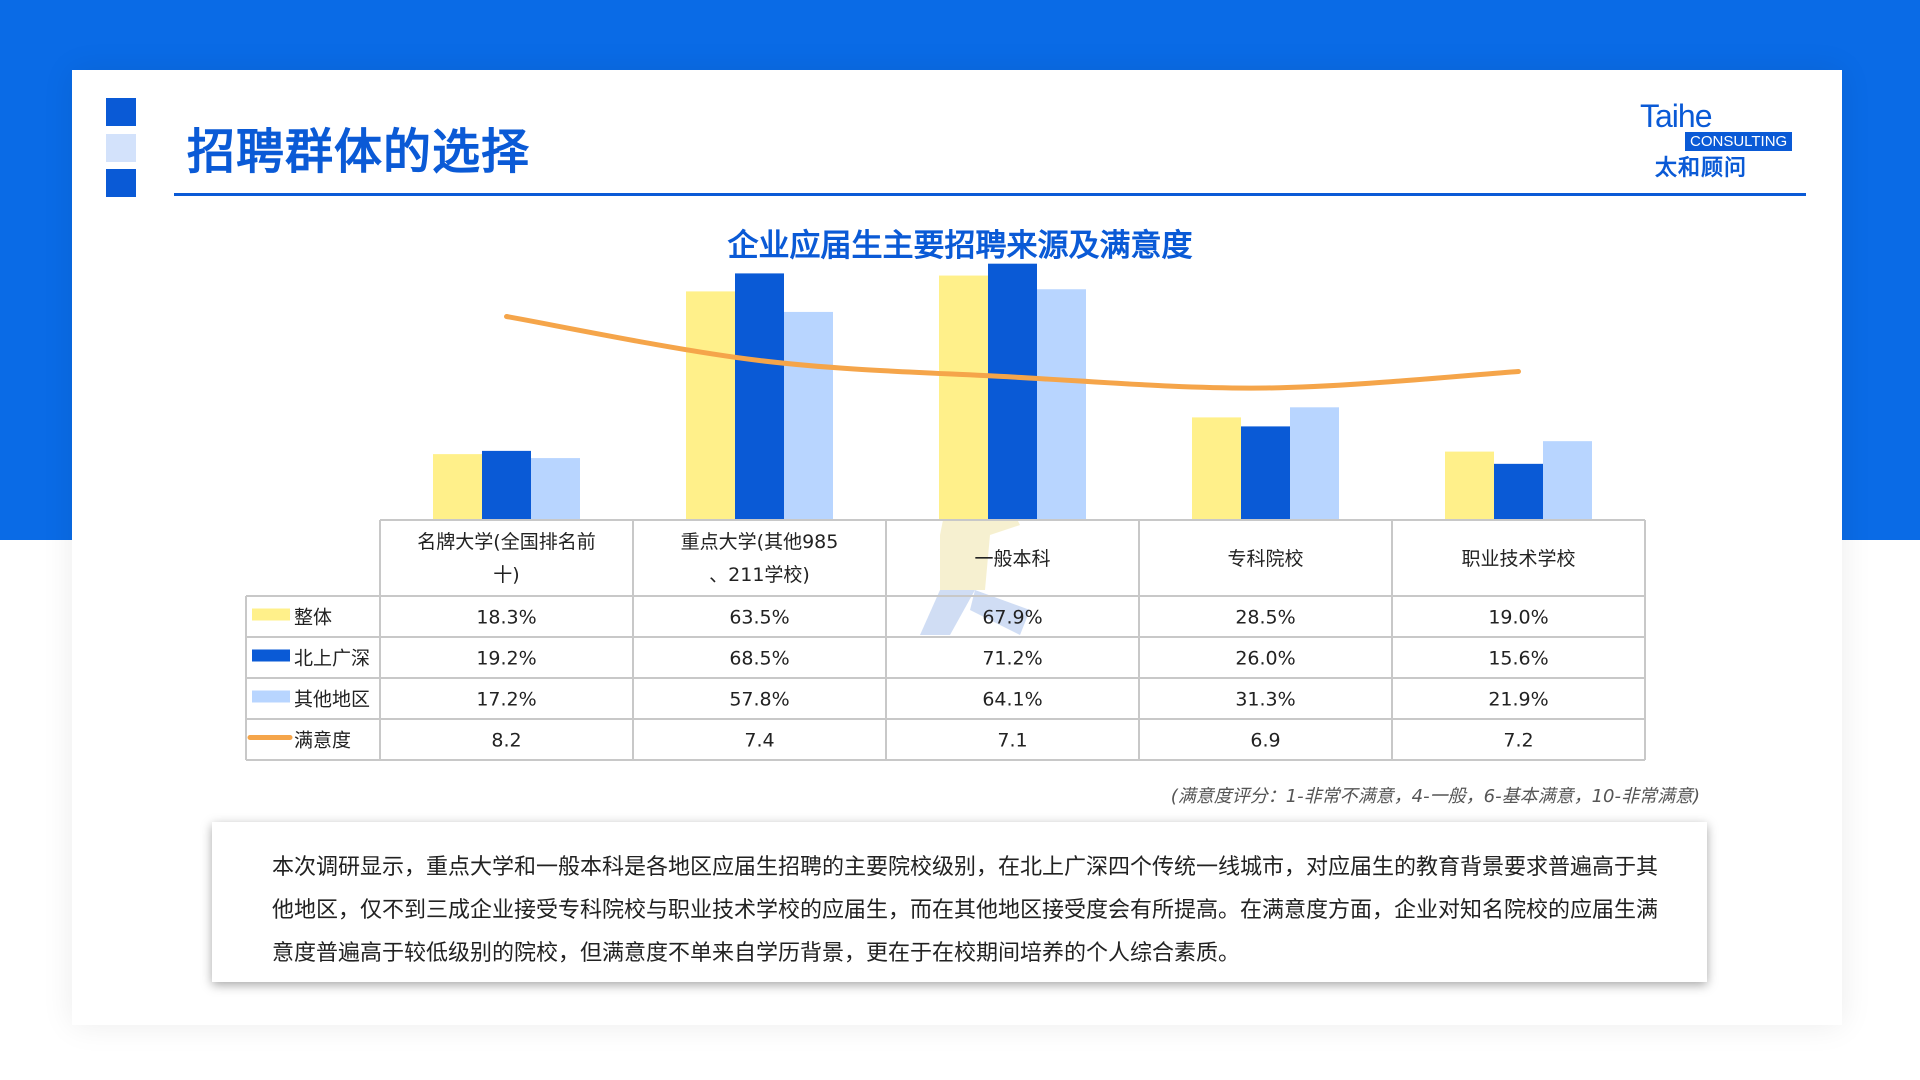  I want to click on data-label-2-2: 68.5%, so click(759, 659).